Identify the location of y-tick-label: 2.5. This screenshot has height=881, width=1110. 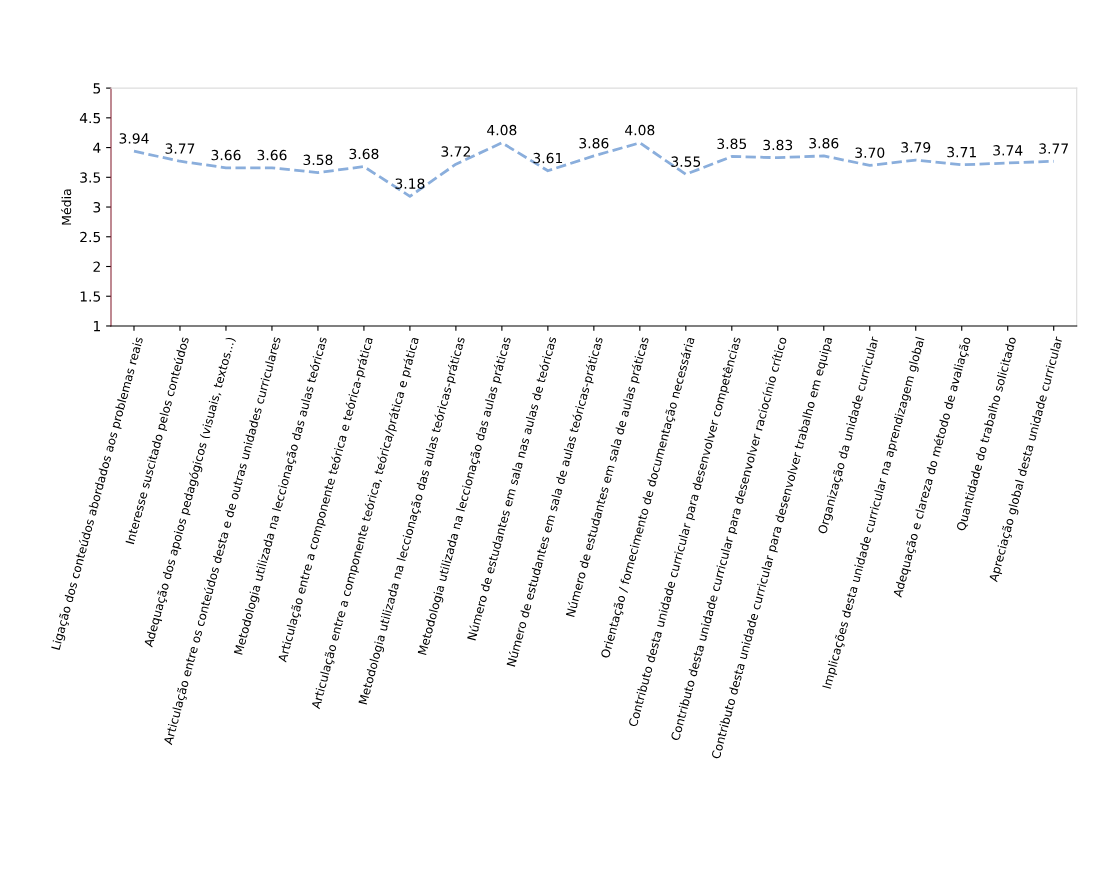
(90, 237).